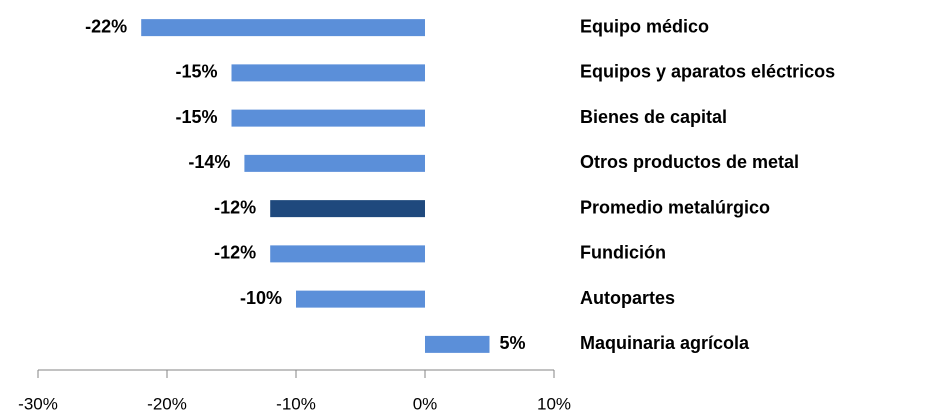 The image size is (936, 417). I want to click on value-label: 5%, so click(513, 343).